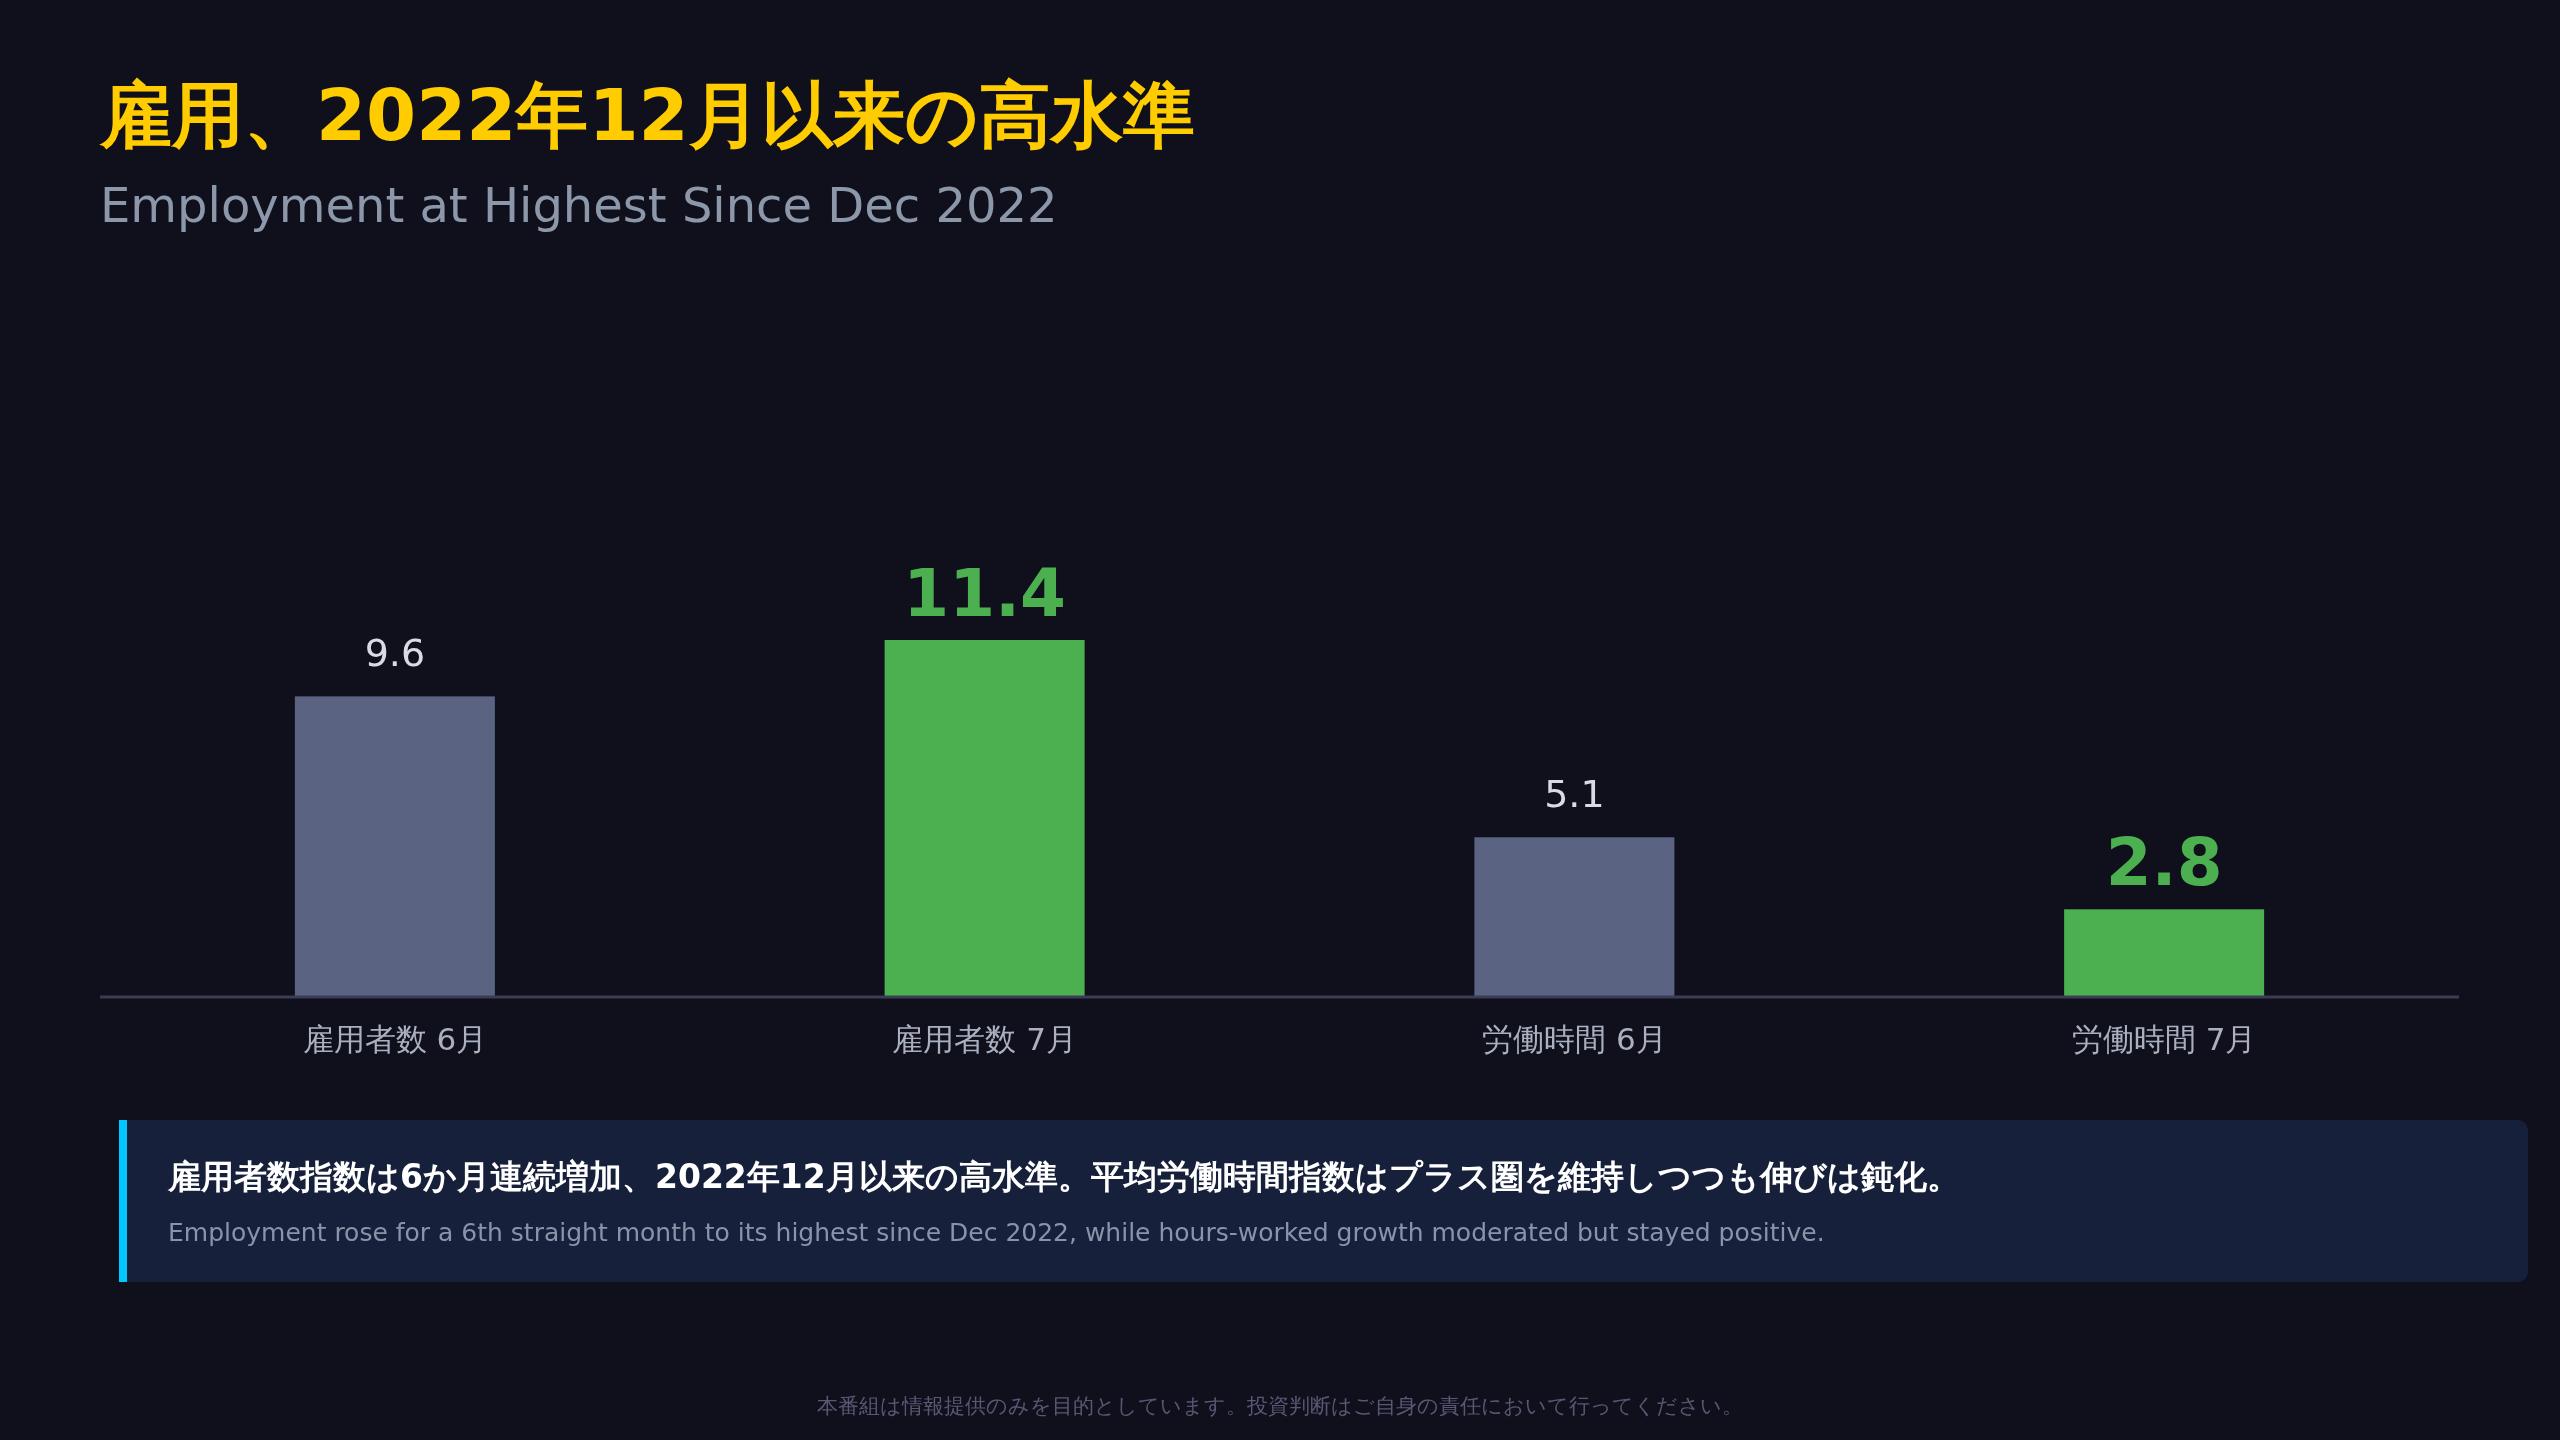 This screenshot has height=1440, width=2560. What do you see at coordinates (395, 1039) in the screenshot?
I see `x-tick-label: 雇用者数 6月` at bounding box center [395, 1039].